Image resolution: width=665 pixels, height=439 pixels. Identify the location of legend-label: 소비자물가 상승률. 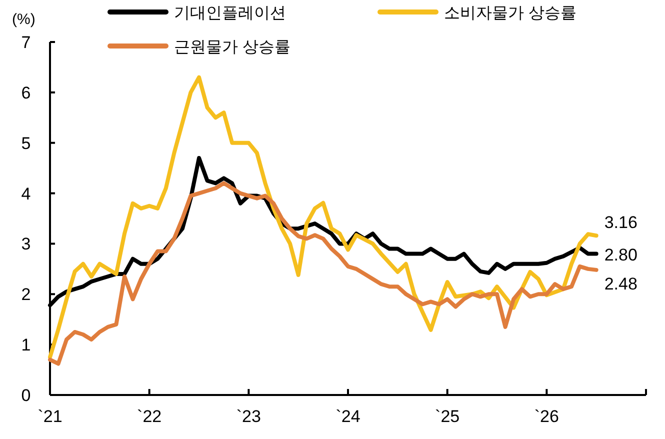
(510, 13).